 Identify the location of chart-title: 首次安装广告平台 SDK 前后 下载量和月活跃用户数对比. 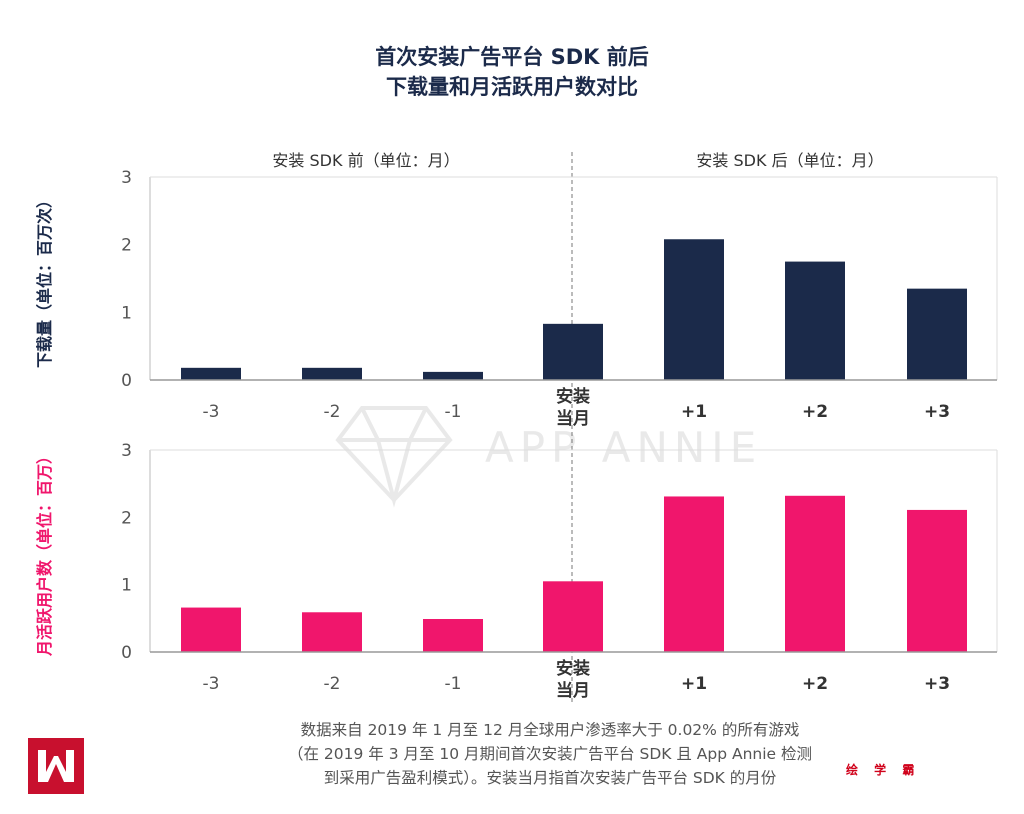
(512, 72).